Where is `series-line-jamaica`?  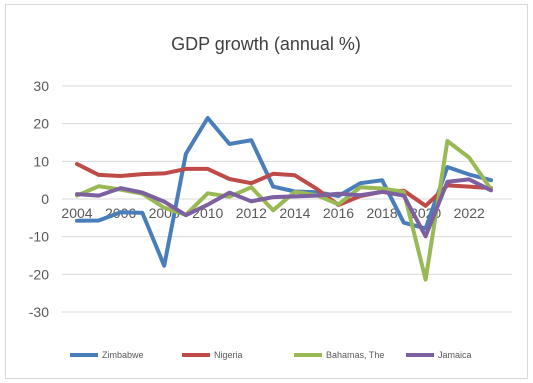
series-line-jamaica is located at coordinates (284, 208).